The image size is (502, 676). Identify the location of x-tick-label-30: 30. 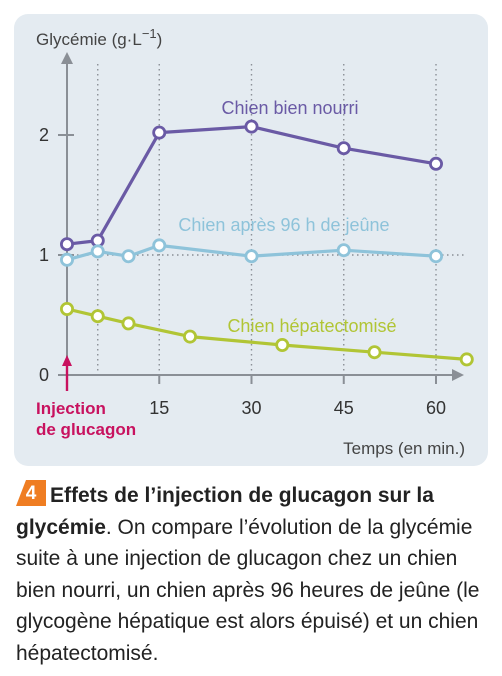
(251, 408).